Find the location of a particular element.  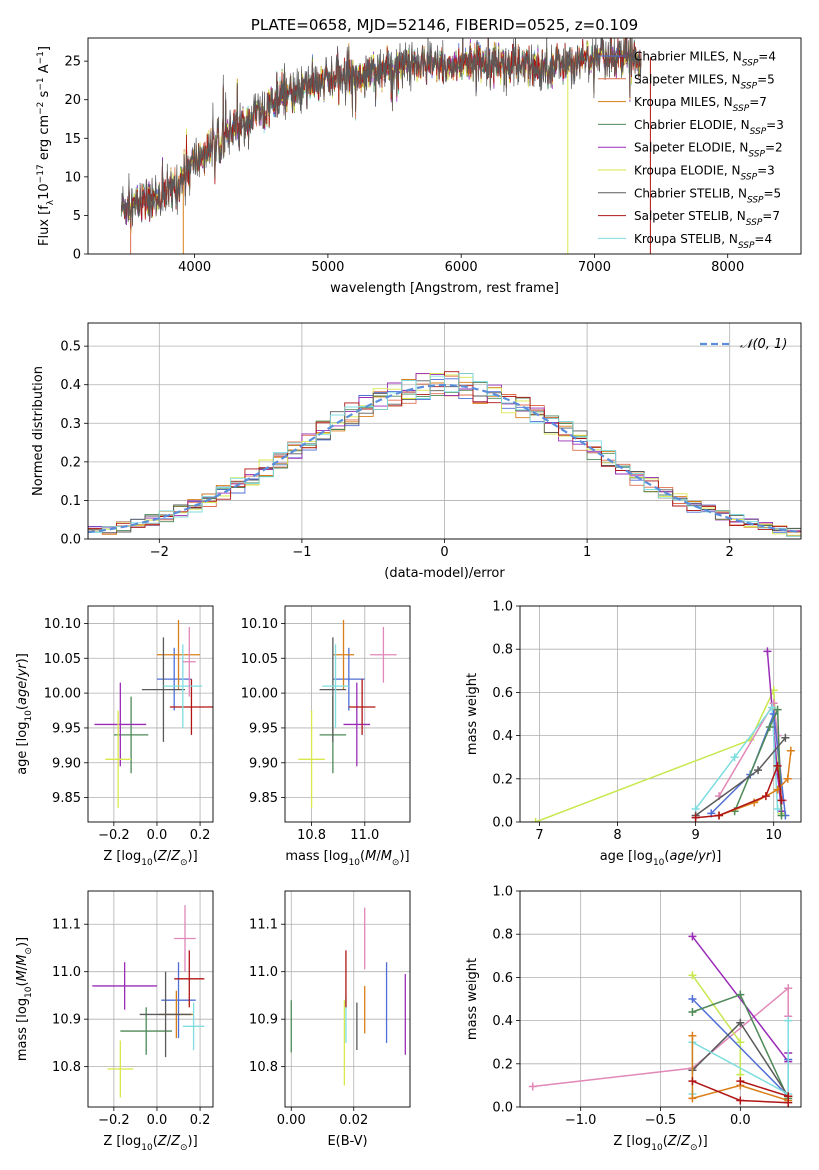

label-part: yr is located at coordinates (705, 856).